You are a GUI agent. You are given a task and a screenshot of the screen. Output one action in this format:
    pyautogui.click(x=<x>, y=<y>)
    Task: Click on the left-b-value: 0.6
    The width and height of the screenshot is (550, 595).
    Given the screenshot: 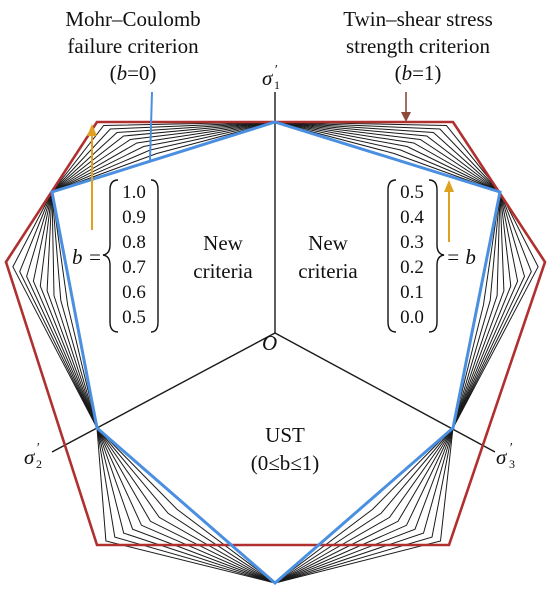 What is the action you would take?
    pyautogui.click(x=134, y=292)
    